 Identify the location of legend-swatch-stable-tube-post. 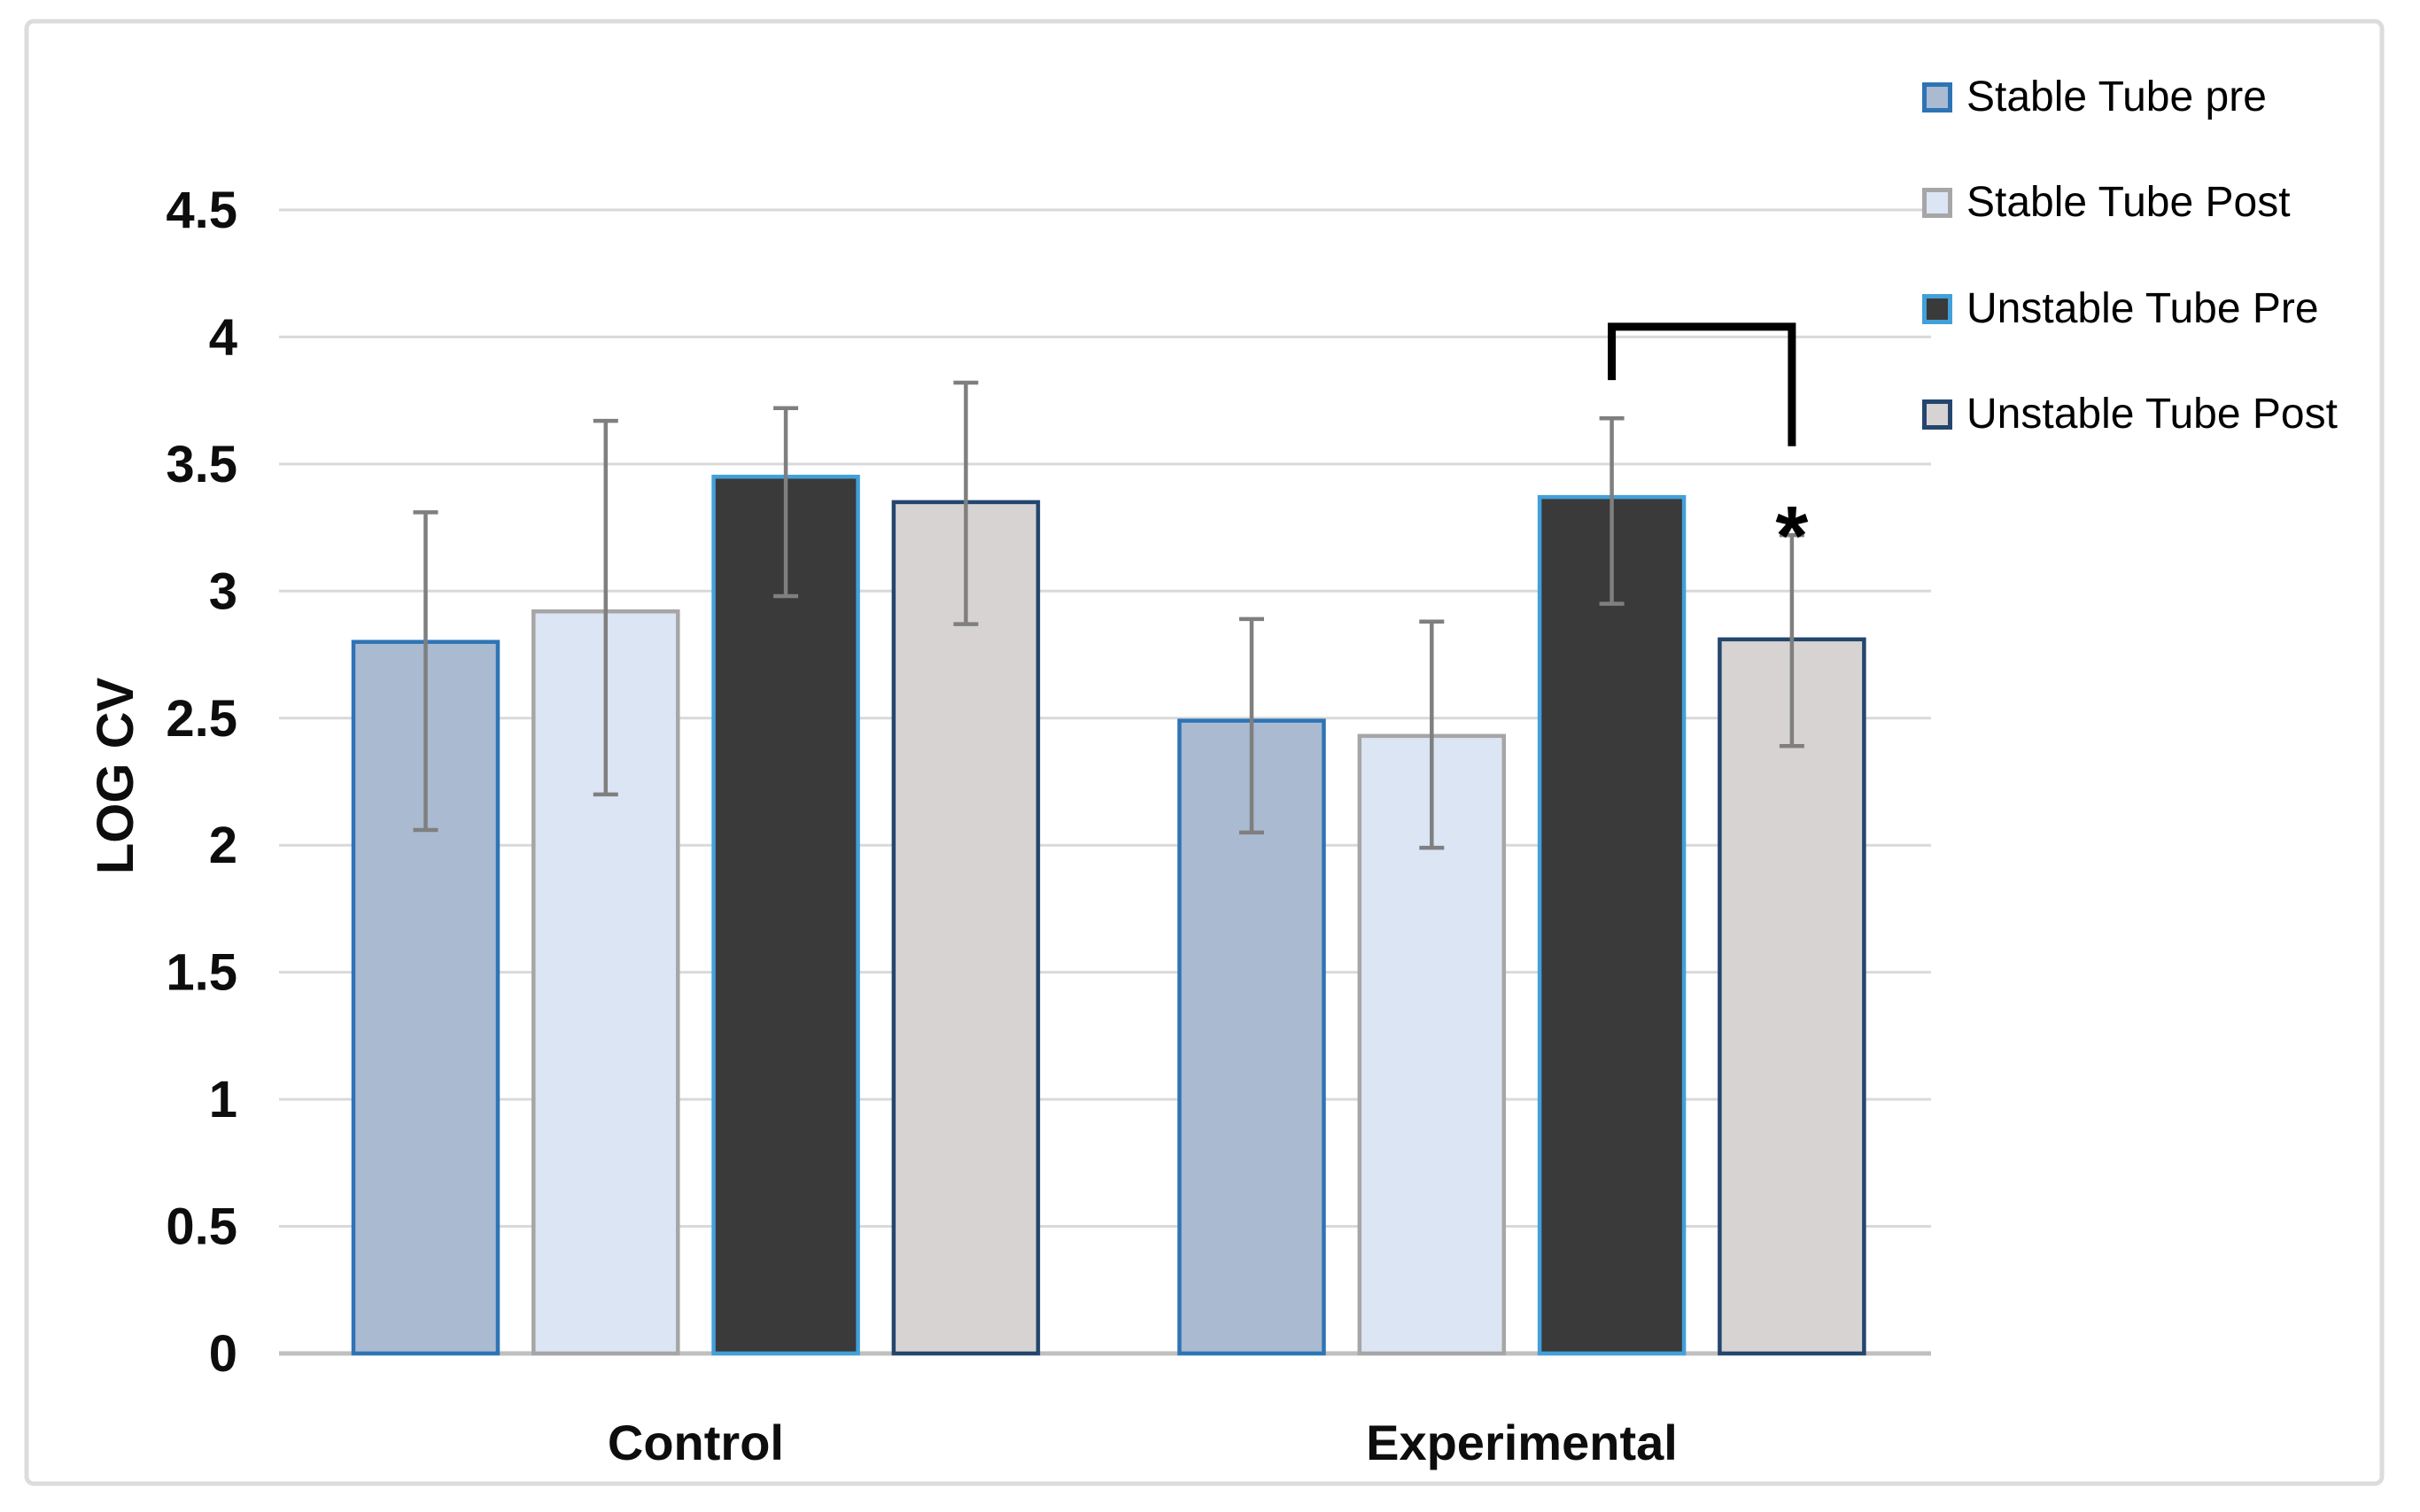
(1937, 203).